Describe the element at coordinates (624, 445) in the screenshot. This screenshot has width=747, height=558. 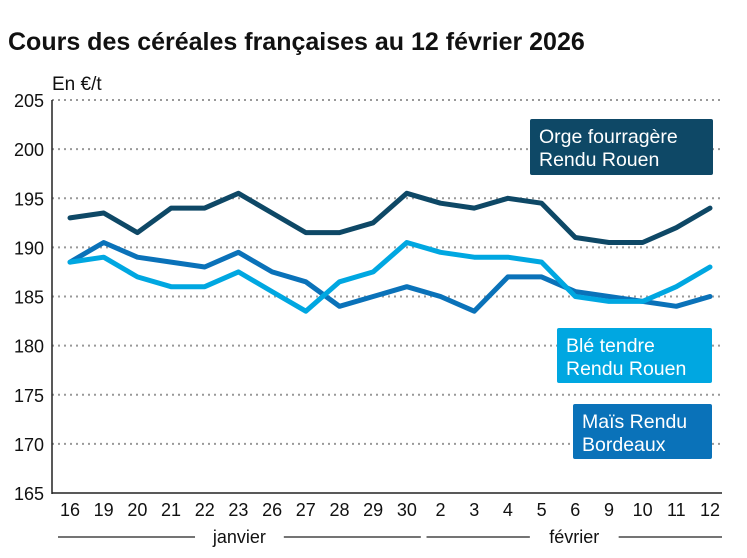
I see `legend-label: Bordeaux` at that location.